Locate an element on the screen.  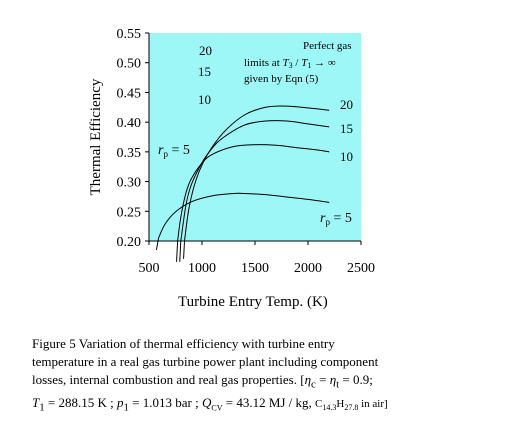
y-tick-label: 0.55 is located at coordinates (129, 34).